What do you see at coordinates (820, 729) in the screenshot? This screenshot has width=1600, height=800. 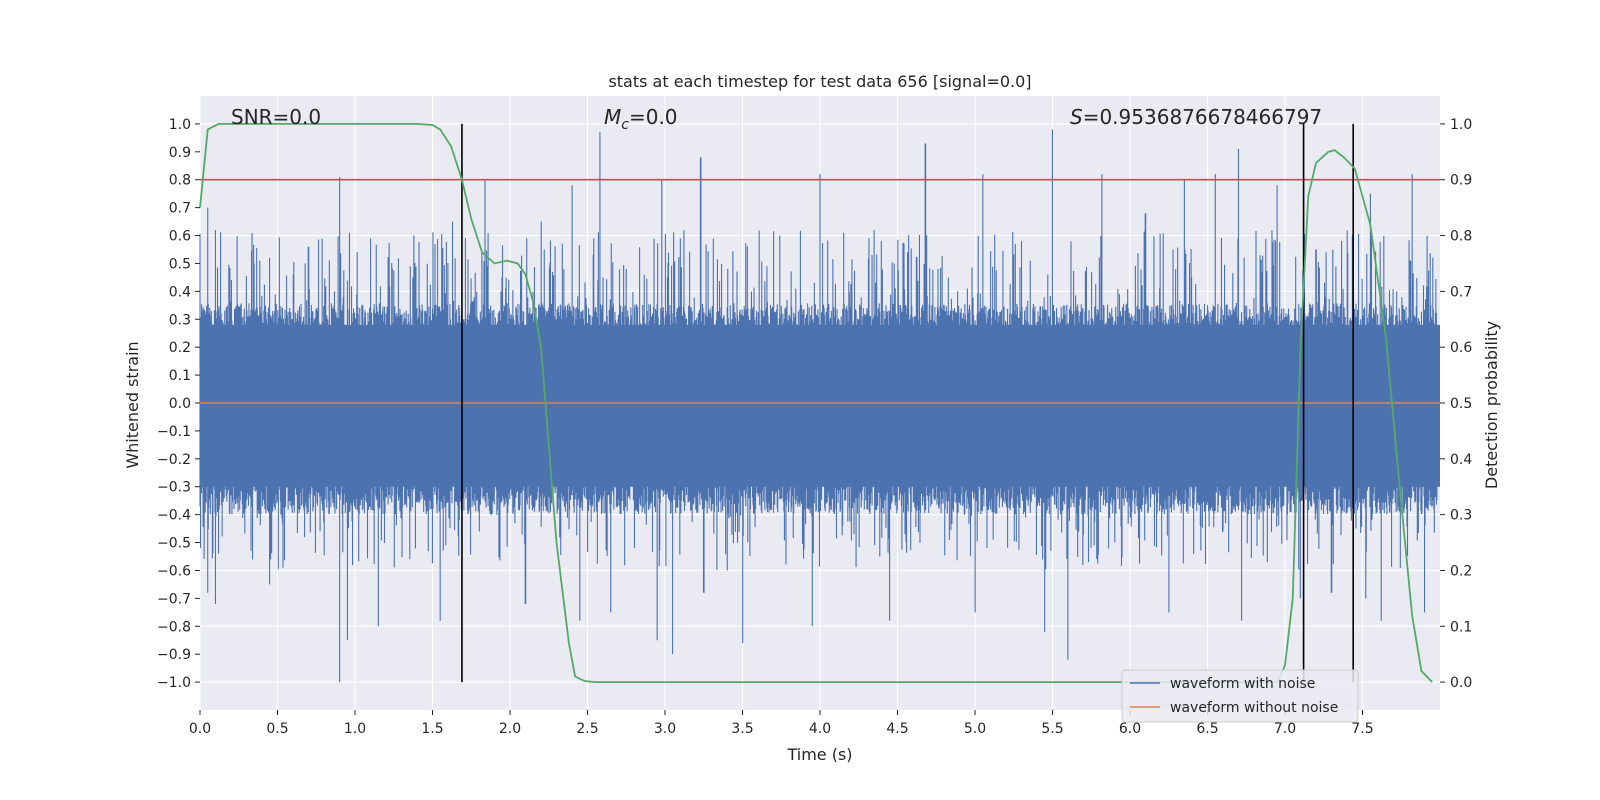 I see `x-tick-label: 4.0` at bounding box center [820, 729].